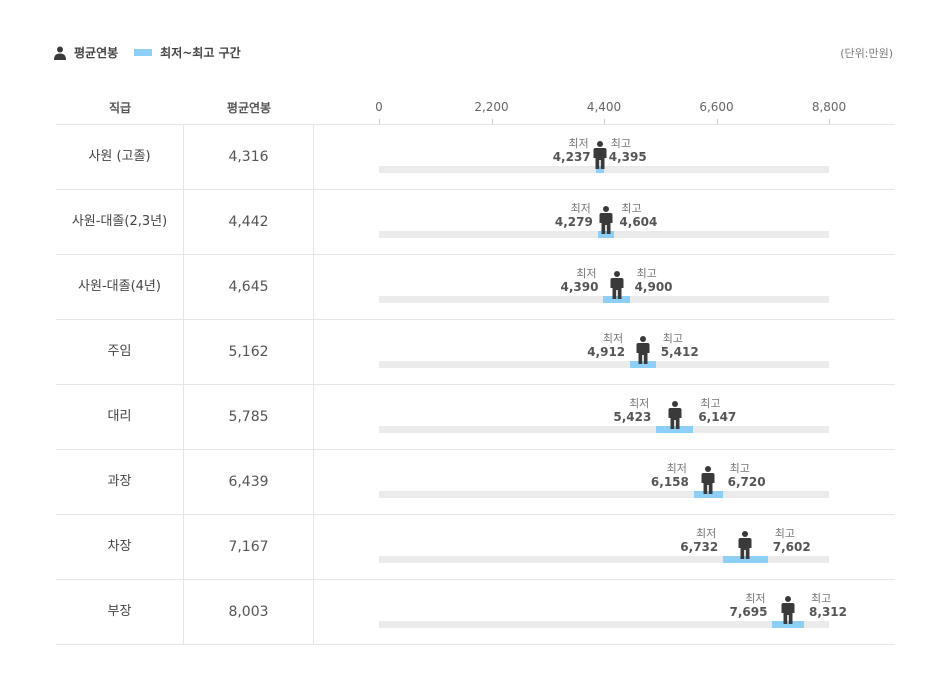 Image resolution: width=951 pixels, height=693 pixels. What do you see at coordinates (96, 53) in the screenshot?
I see `legend-avg-label: 평균연봉` at bounding box center [96, 53].